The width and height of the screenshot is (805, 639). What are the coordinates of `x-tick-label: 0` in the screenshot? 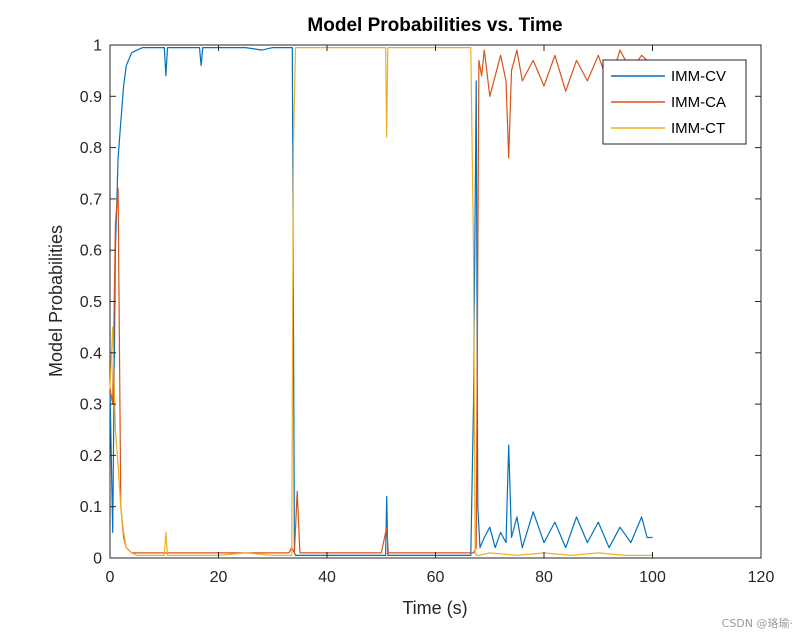 It's located at (110, 577).